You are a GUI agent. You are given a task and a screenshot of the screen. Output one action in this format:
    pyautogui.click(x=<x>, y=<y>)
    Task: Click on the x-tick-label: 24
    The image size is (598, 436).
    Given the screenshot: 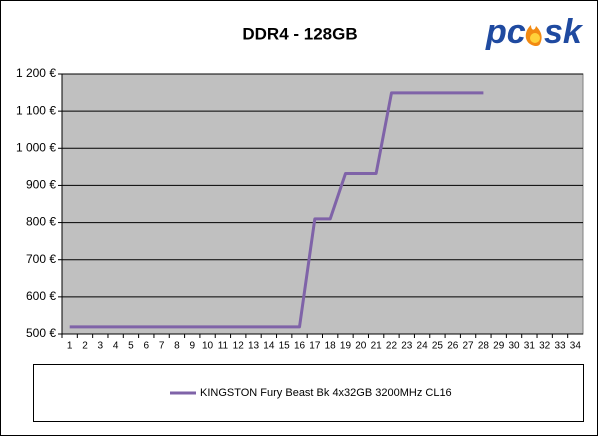 What is the action you would take?
    pyautogui.click(x=423, y=346)
    